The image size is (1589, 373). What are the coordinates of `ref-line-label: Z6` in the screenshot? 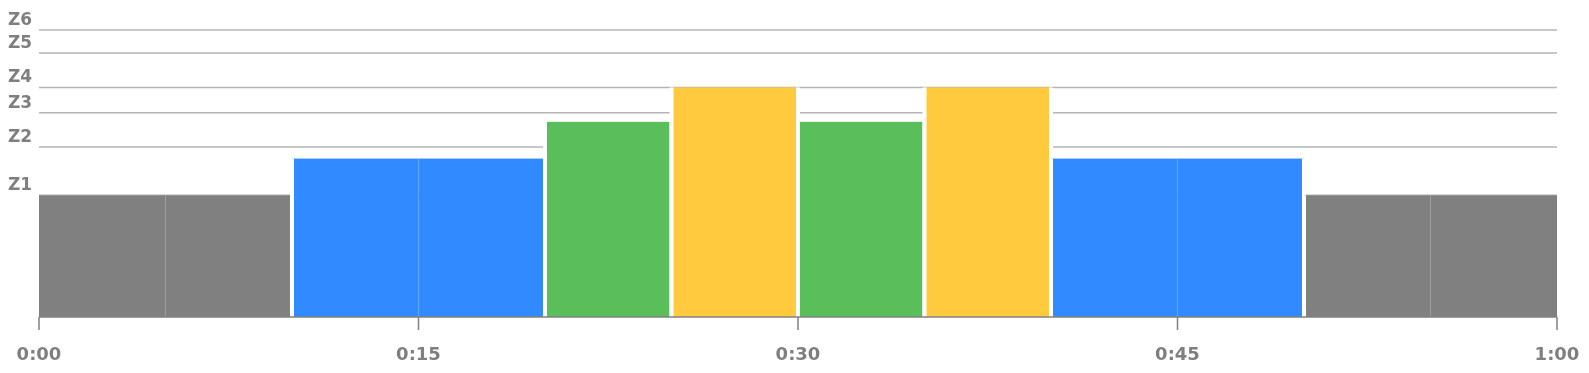 It's located at (20, 19).